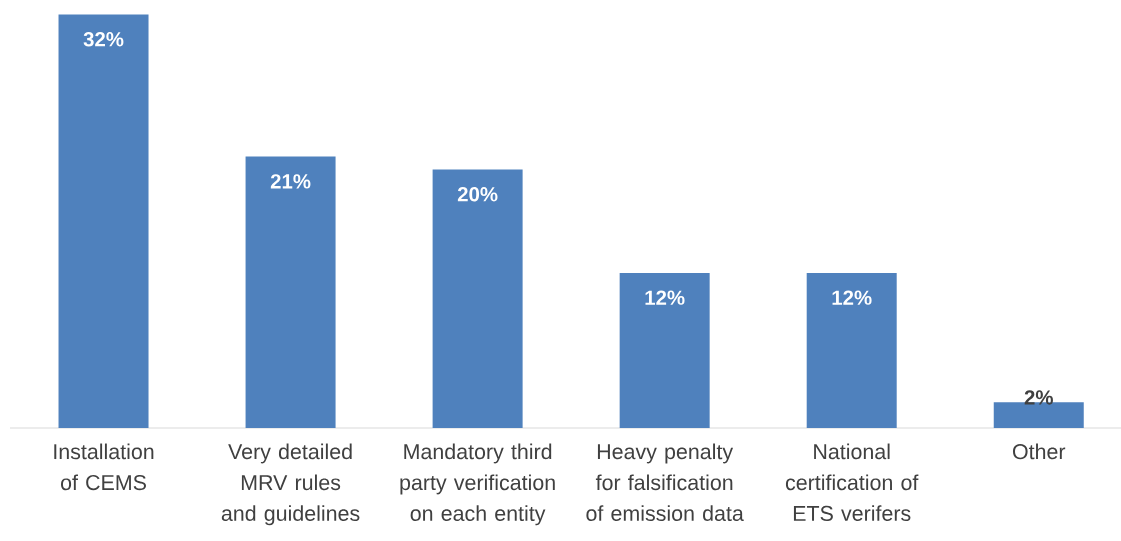 Image resolution: width=1121 pixels, height=541 pixels. Describe the element at coordinates (477, 484) in the screenshot. I see `x-tick-label: Mandatory third party verification on each entity` at that location.